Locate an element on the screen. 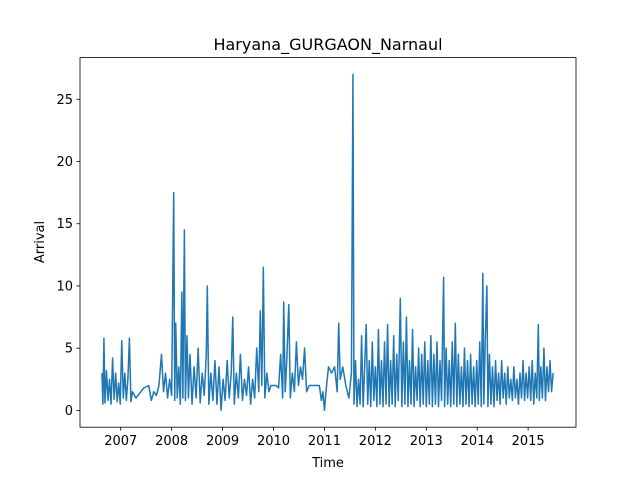  x-tick-label: 2011 is located at coordinates (324, 441).